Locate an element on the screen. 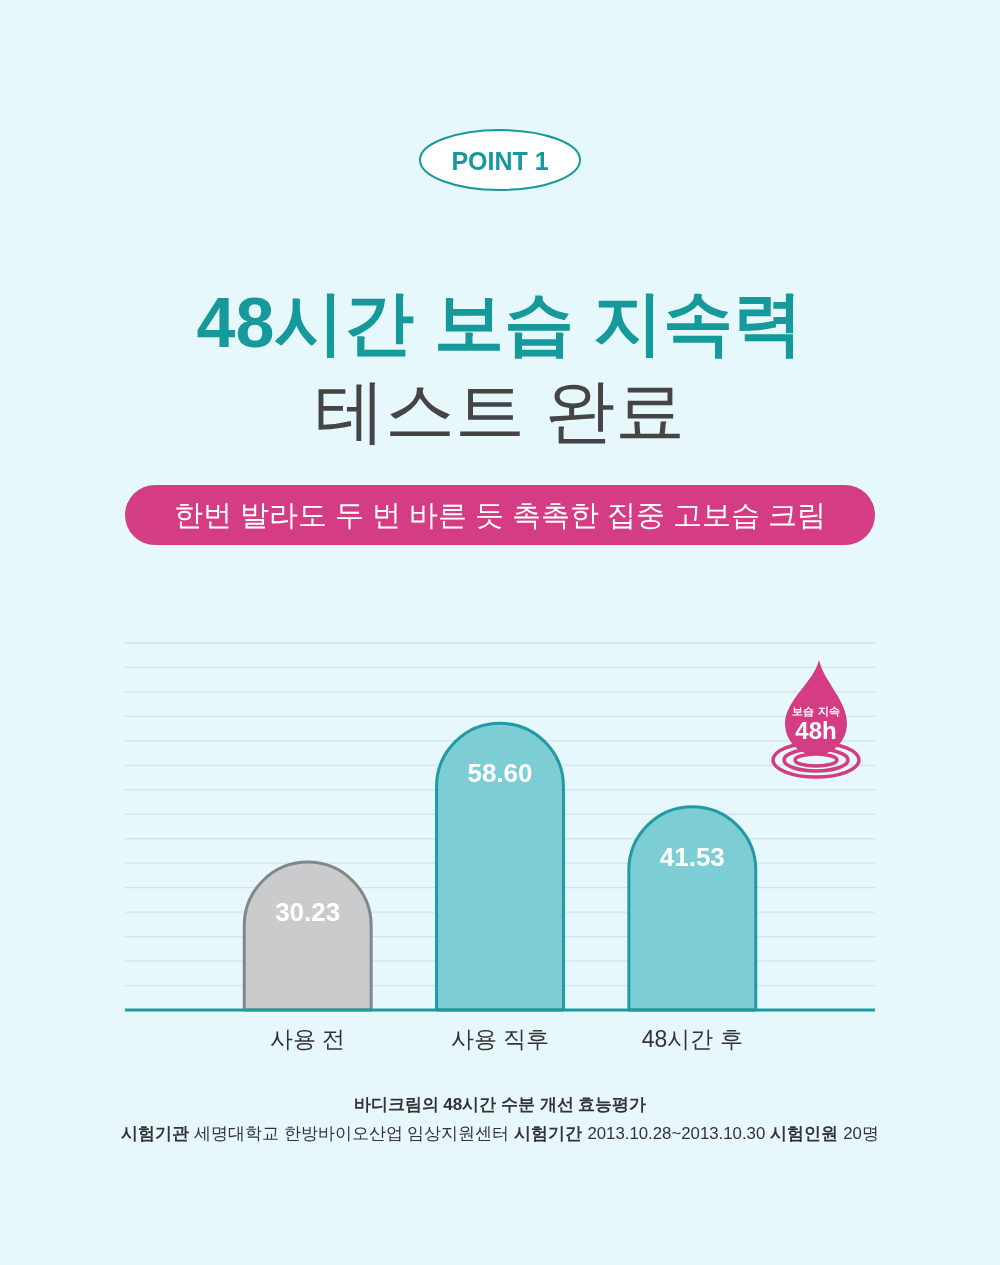  x-tick-label: 48시간 후 is located at coordinates (692, 1039).